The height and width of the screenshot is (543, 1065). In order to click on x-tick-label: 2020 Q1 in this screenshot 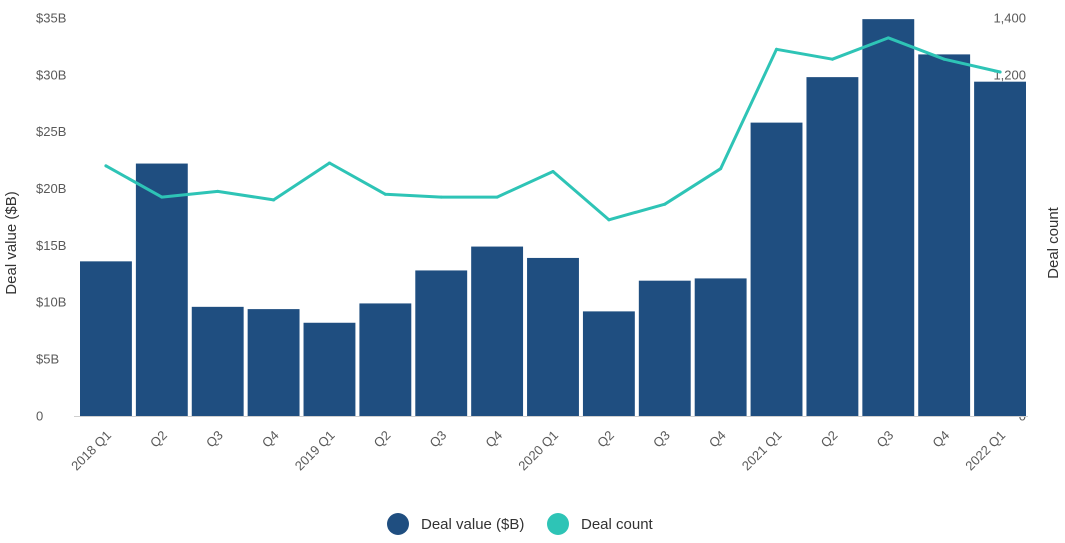, I will do `click(538, 451)`.